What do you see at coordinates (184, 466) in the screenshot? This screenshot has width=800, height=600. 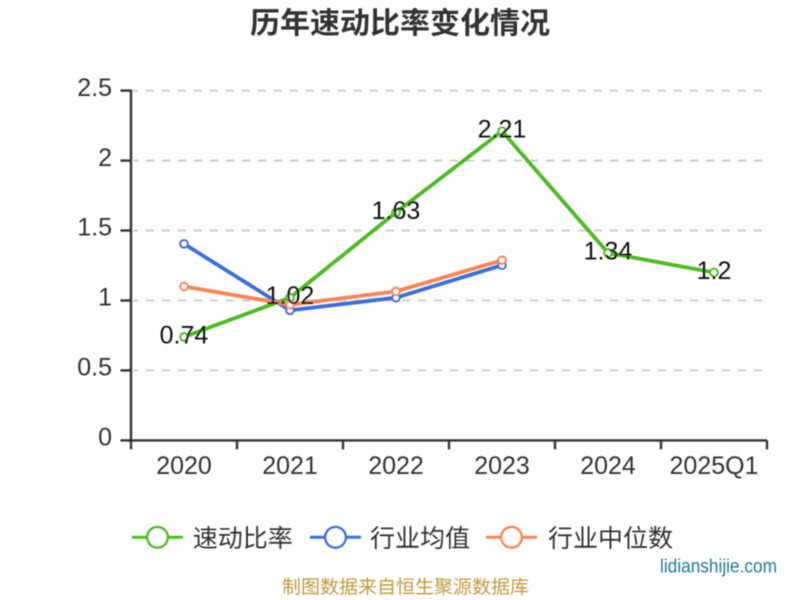 I see `svg-text: 2020` at bounding box center [184, 466].